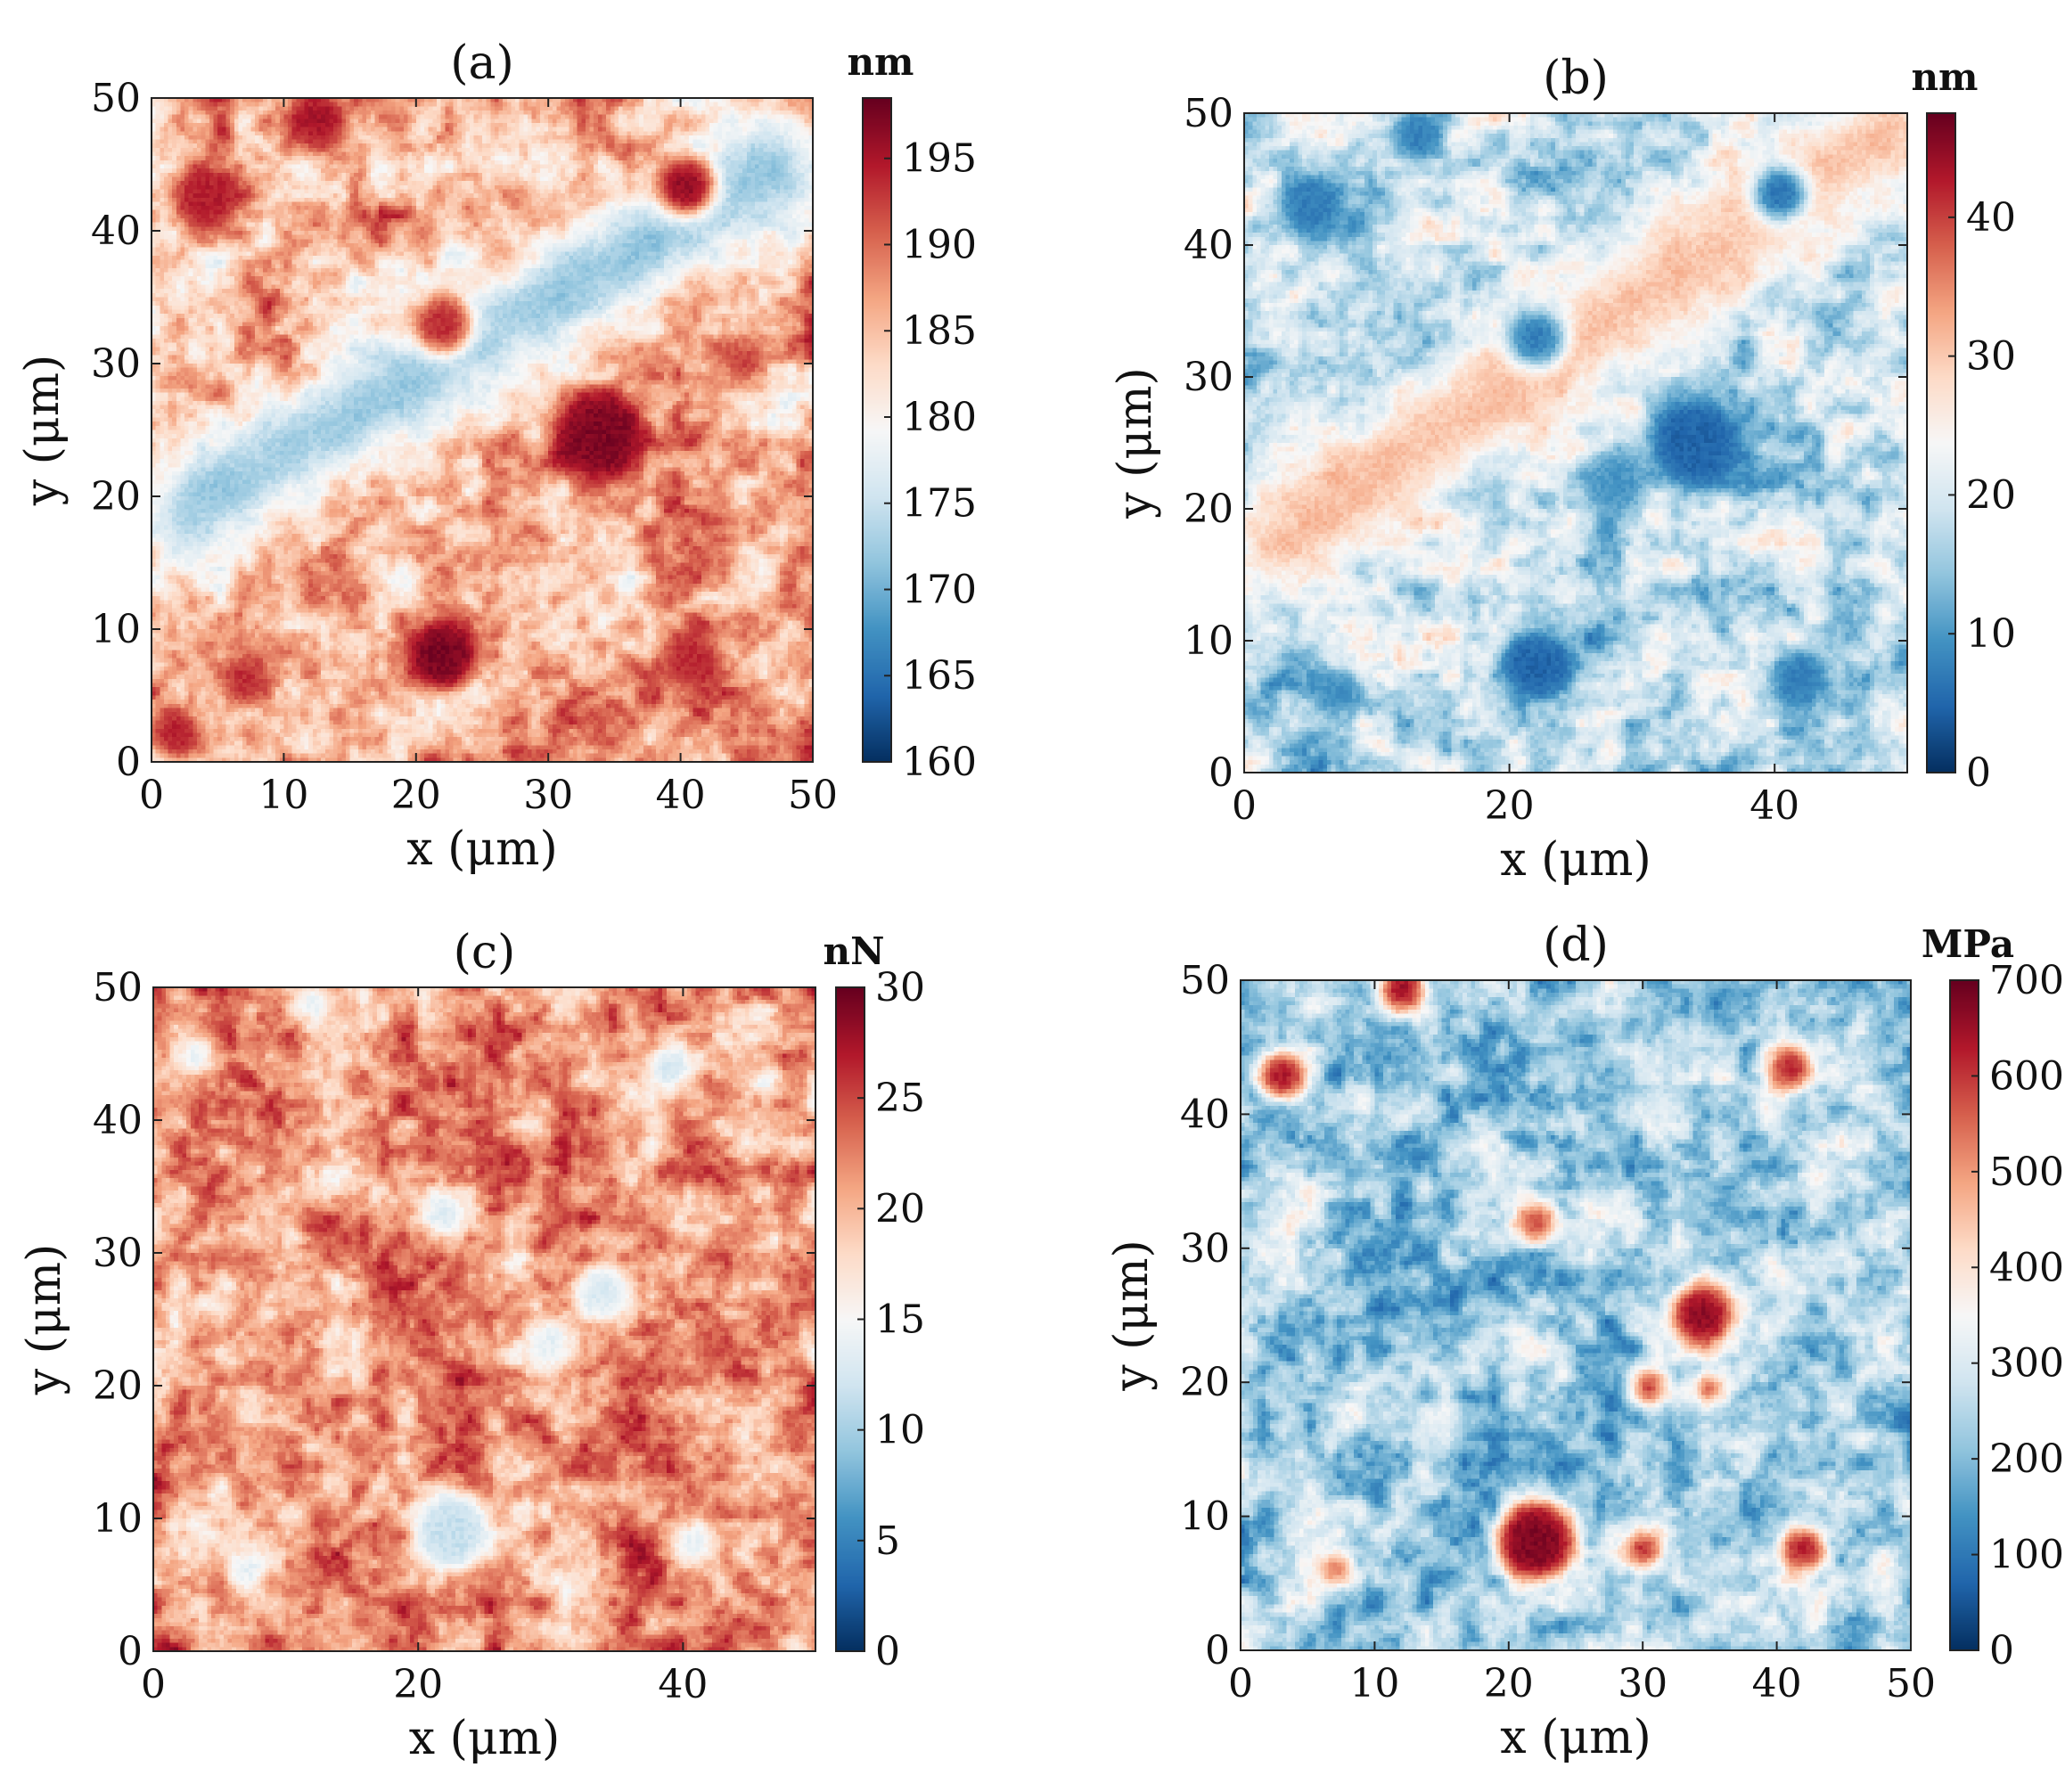  I want to click on colorbar-tick-label: 500, so click(2026, 1172).